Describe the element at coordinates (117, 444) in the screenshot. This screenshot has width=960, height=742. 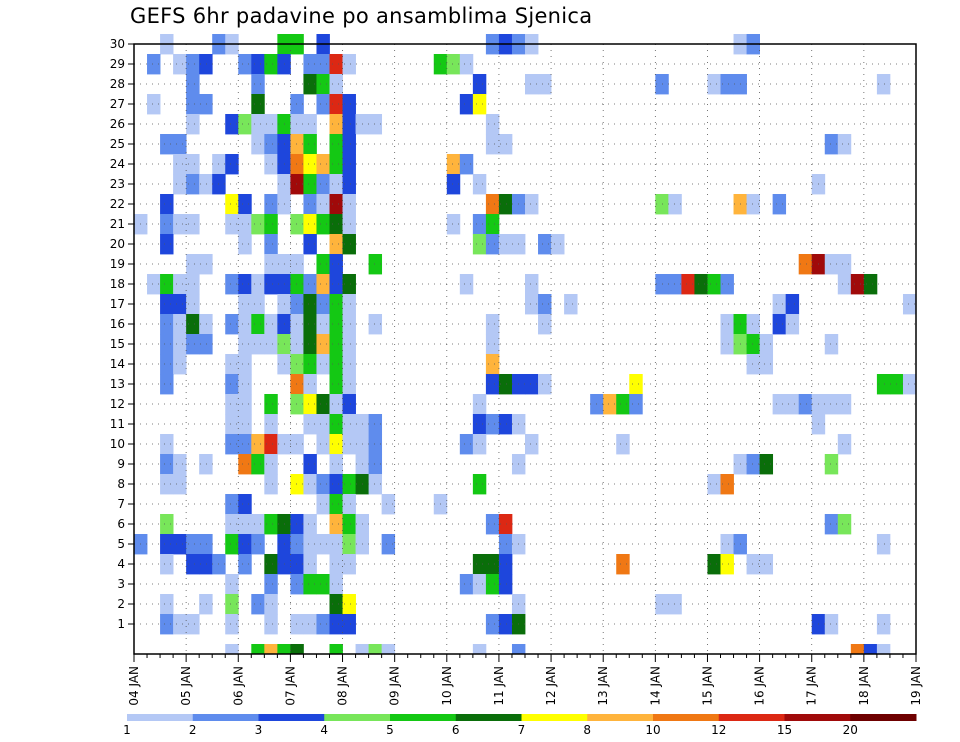
I see `y-tick-label: 10` at that location.